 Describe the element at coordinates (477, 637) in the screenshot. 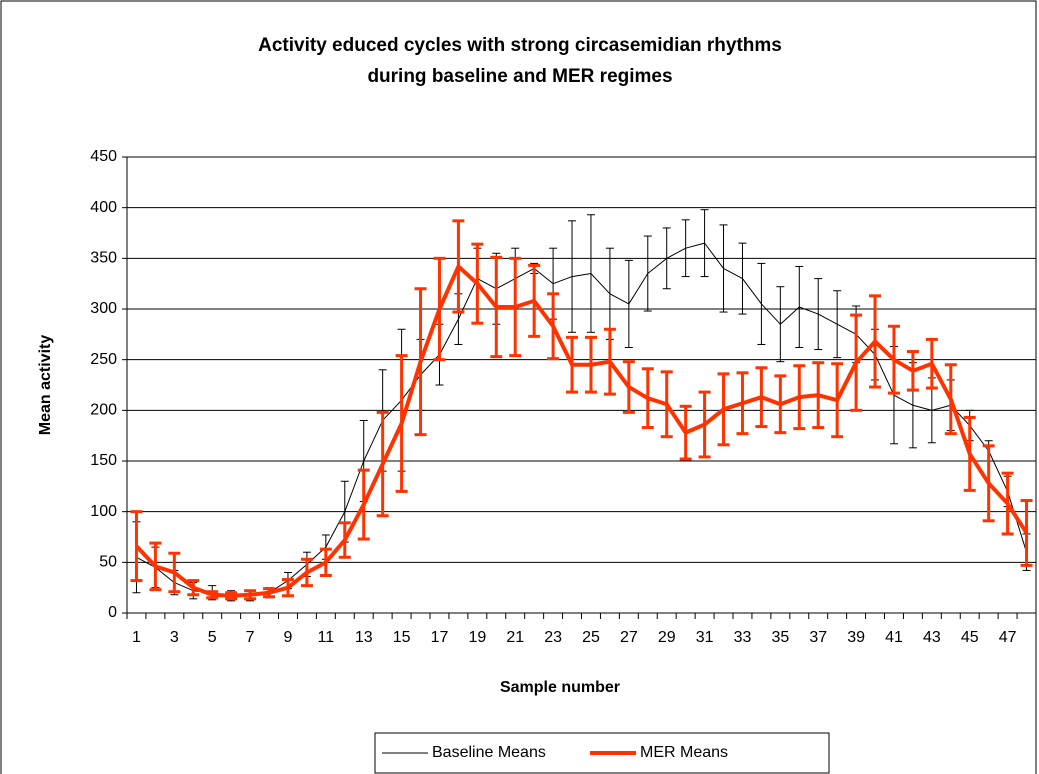

I see `x-tick-label: 19` at that location.